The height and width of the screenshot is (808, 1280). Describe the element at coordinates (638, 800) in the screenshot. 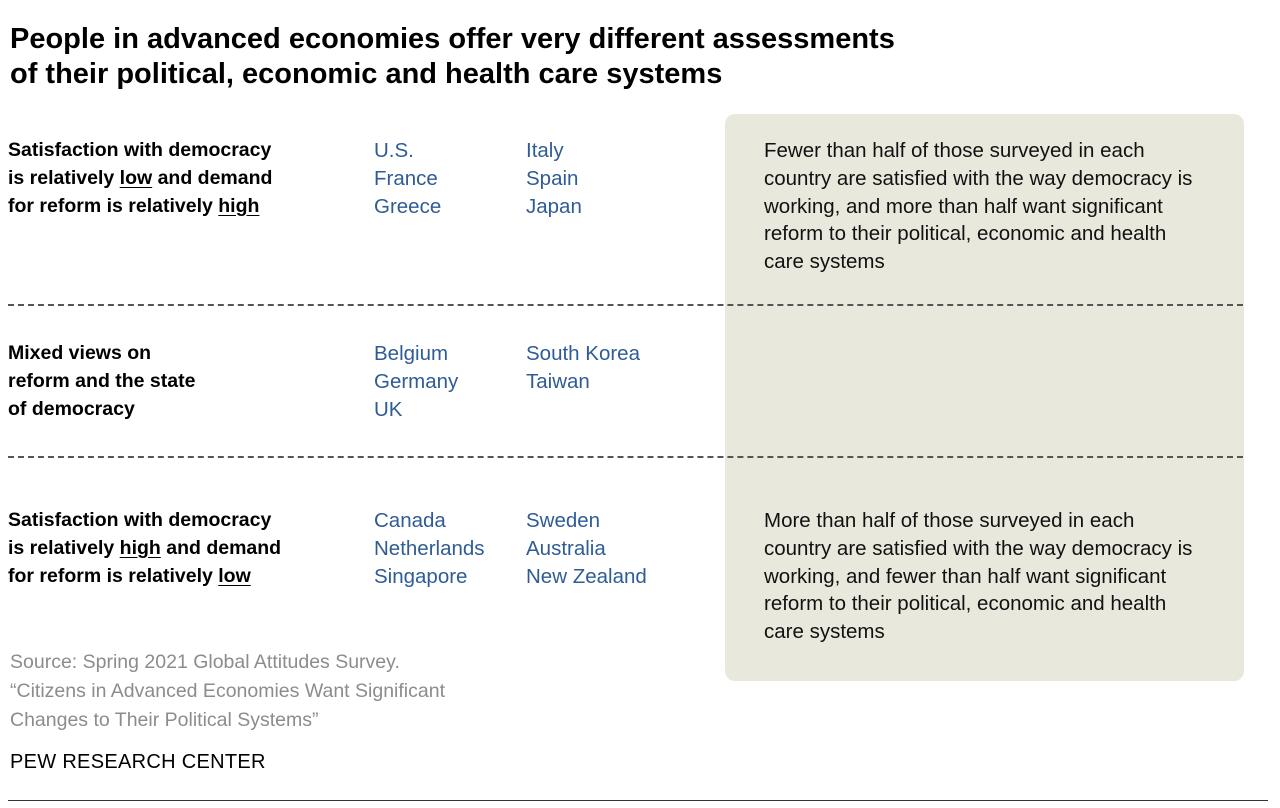

I see `bottom-rule` at that location.